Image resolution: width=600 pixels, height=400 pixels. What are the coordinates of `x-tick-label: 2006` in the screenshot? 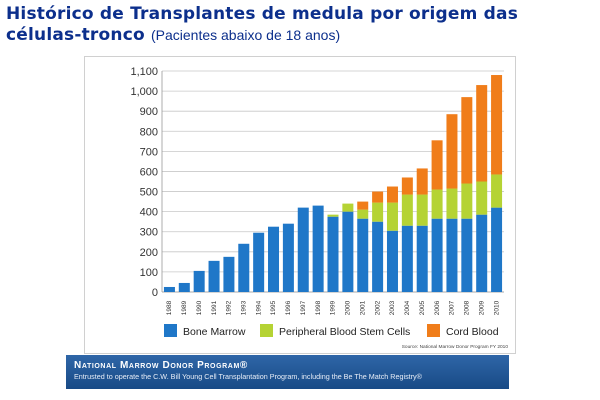 It's located at (437, 307).